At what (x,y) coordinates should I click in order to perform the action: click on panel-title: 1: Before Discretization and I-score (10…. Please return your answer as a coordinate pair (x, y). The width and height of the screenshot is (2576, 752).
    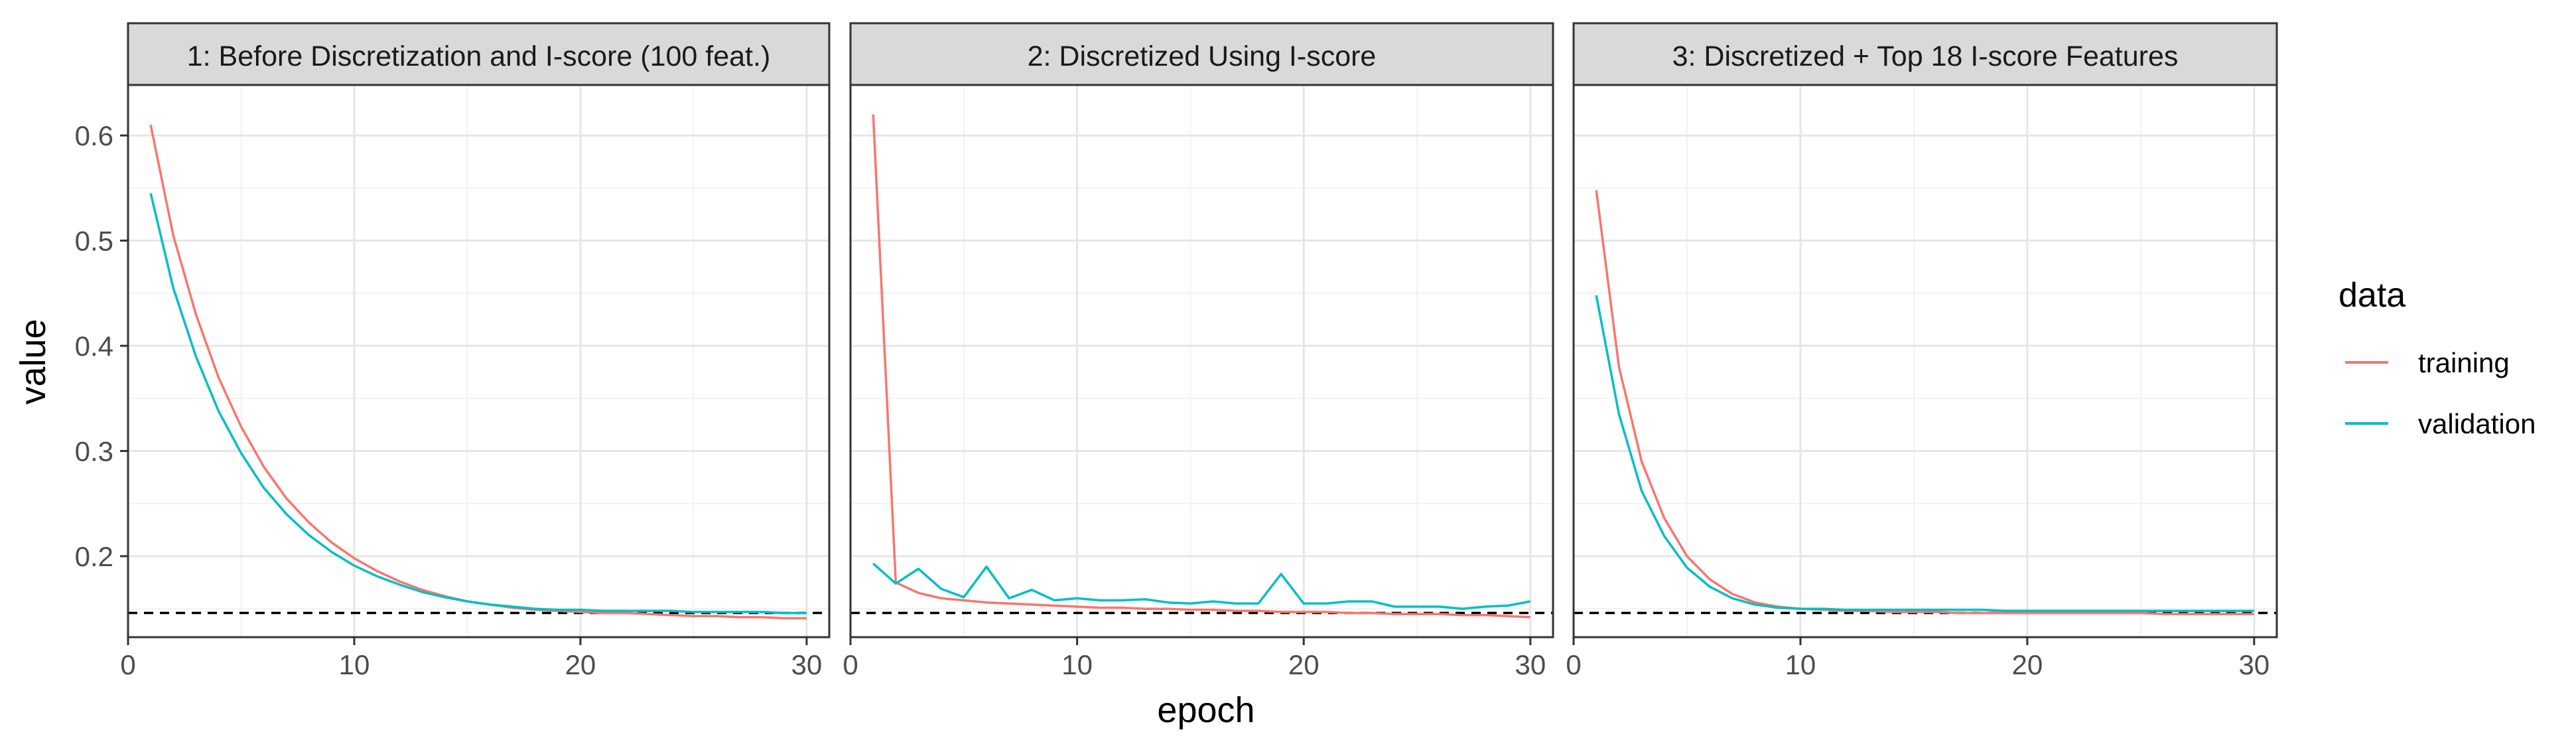
    Looking at the image, I should click on (479, 56).